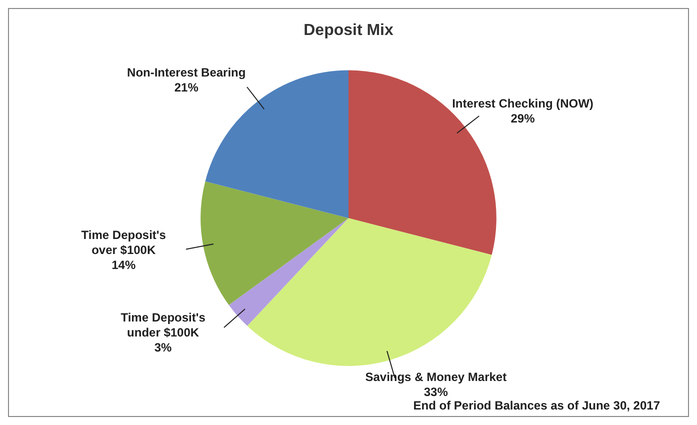  Describe the element at coordinates (186, 73) in the screenshot. I see `slice-label: Non-Interest Bearing` at that location.